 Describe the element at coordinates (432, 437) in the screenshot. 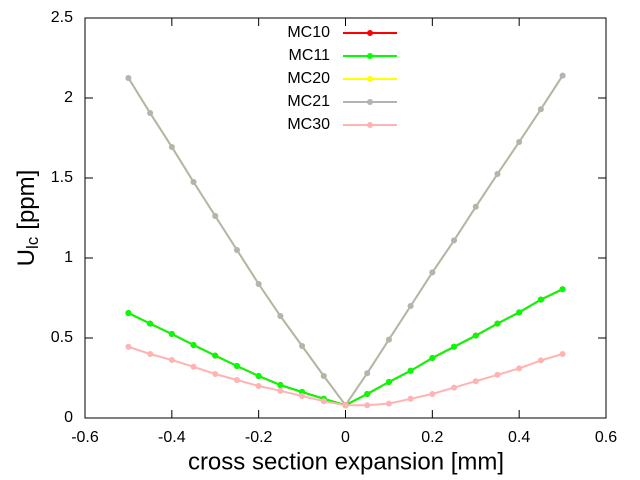

I see `x-tick-label: 0.2` at that location.